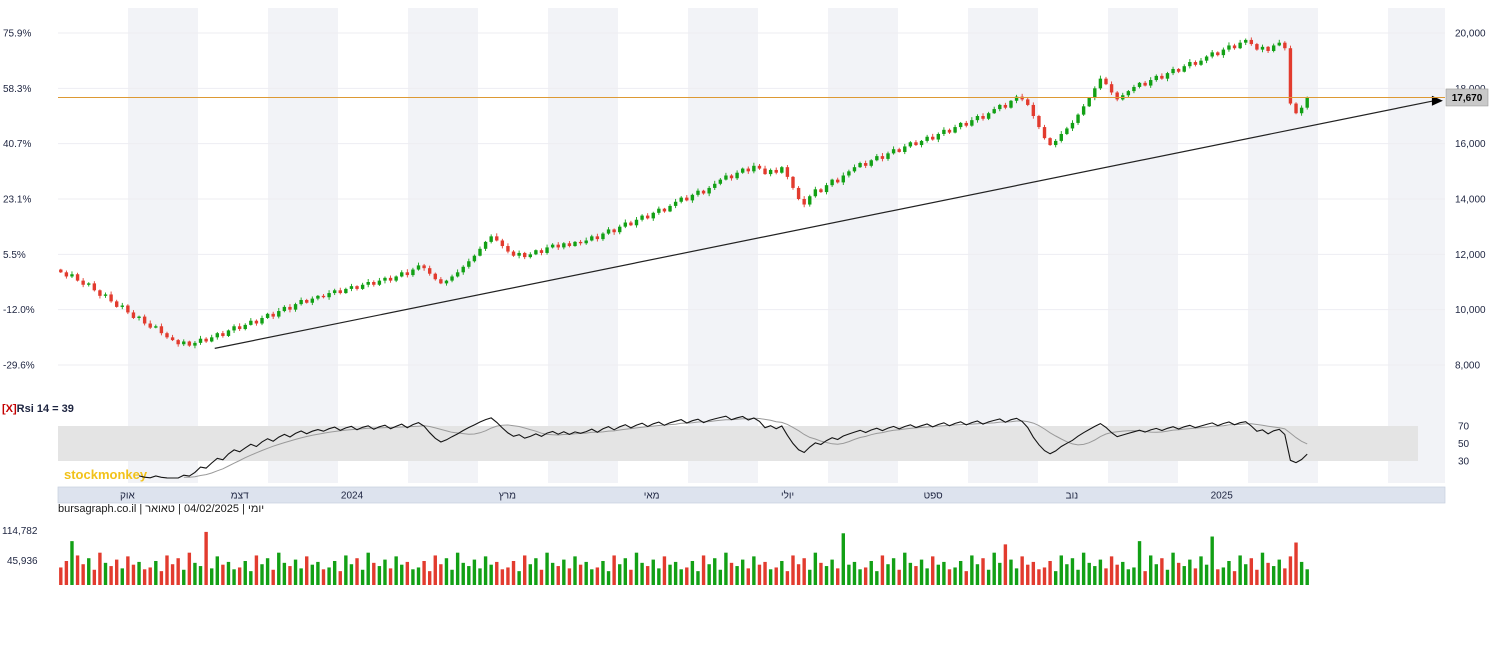  I want to click on date-tick-label: מרץ, so click(507, 496).